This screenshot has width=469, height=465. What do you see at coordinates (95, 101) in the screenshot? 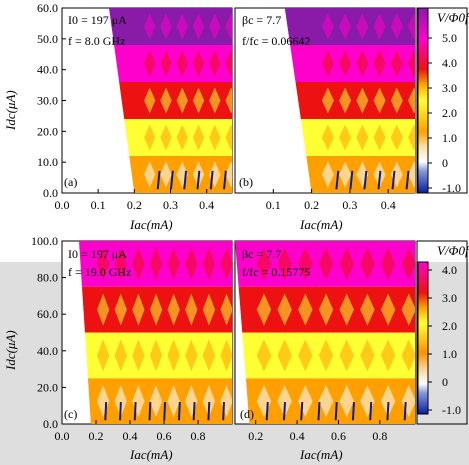
I see `panel-a-annotations: I0 = 197 μA f = 8.0 GHz (a)` at bounding box center [95, 101].